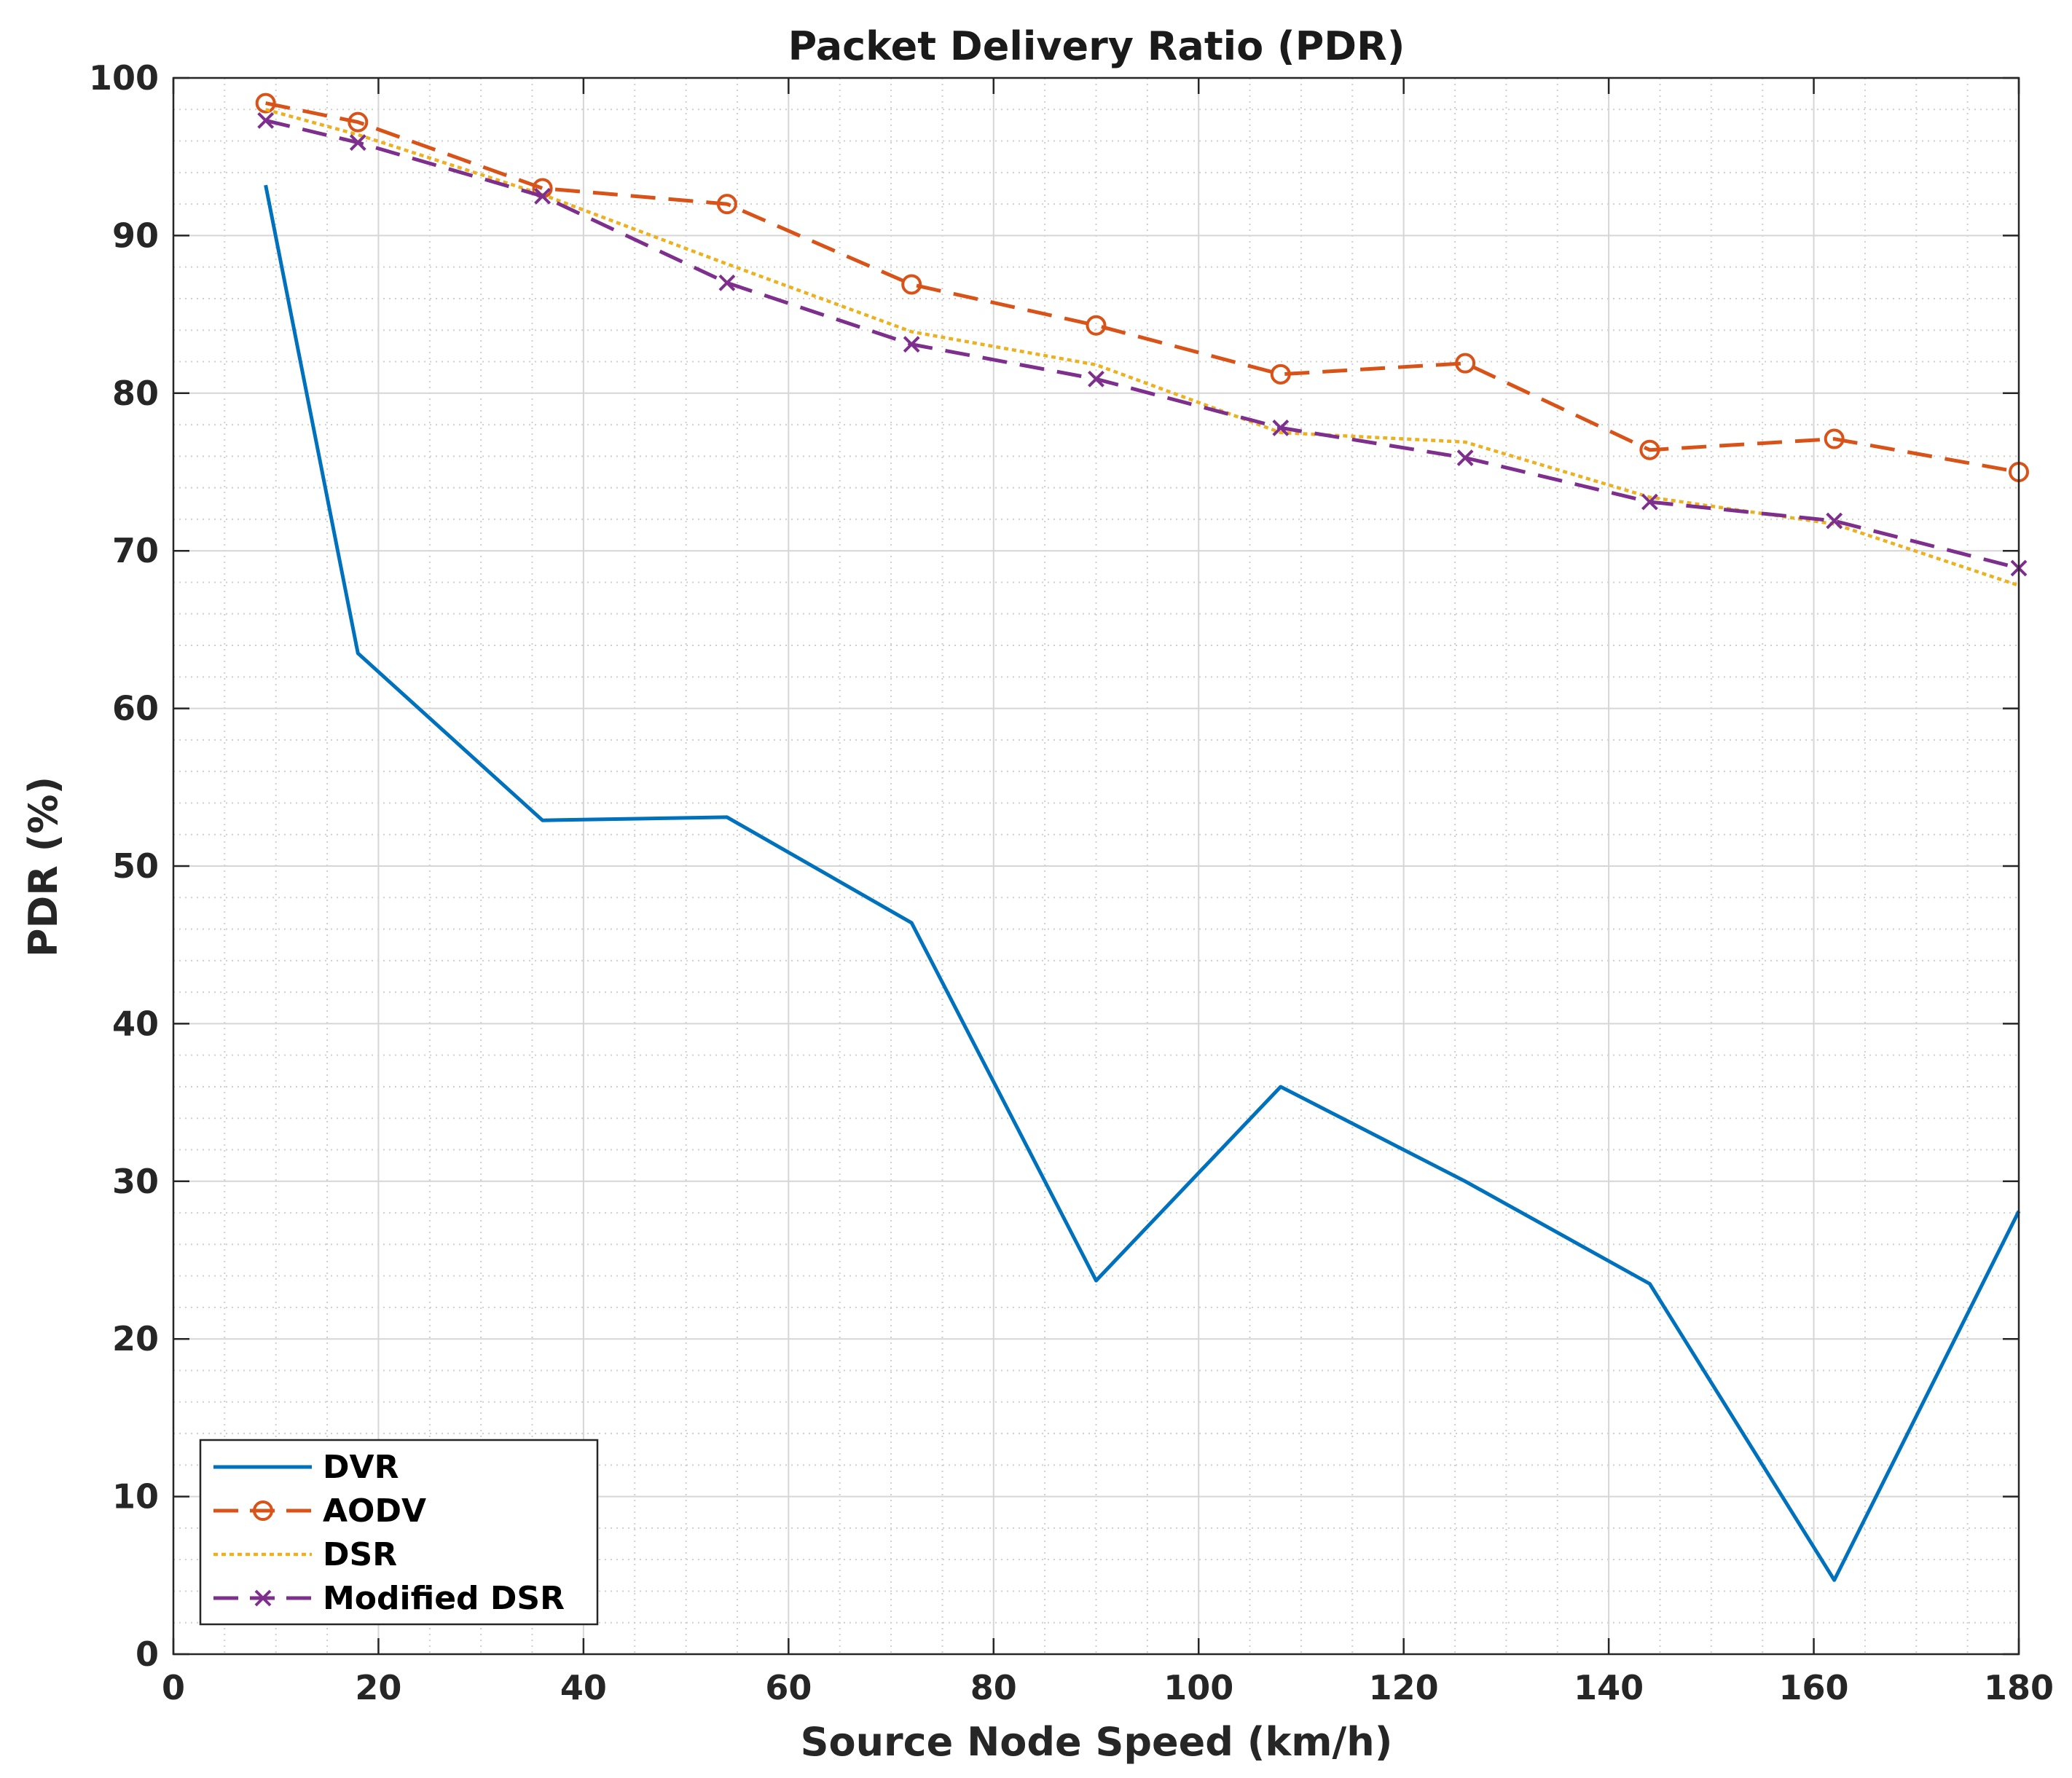  I want to click on y-tick-label: 60, so click(135, 708).